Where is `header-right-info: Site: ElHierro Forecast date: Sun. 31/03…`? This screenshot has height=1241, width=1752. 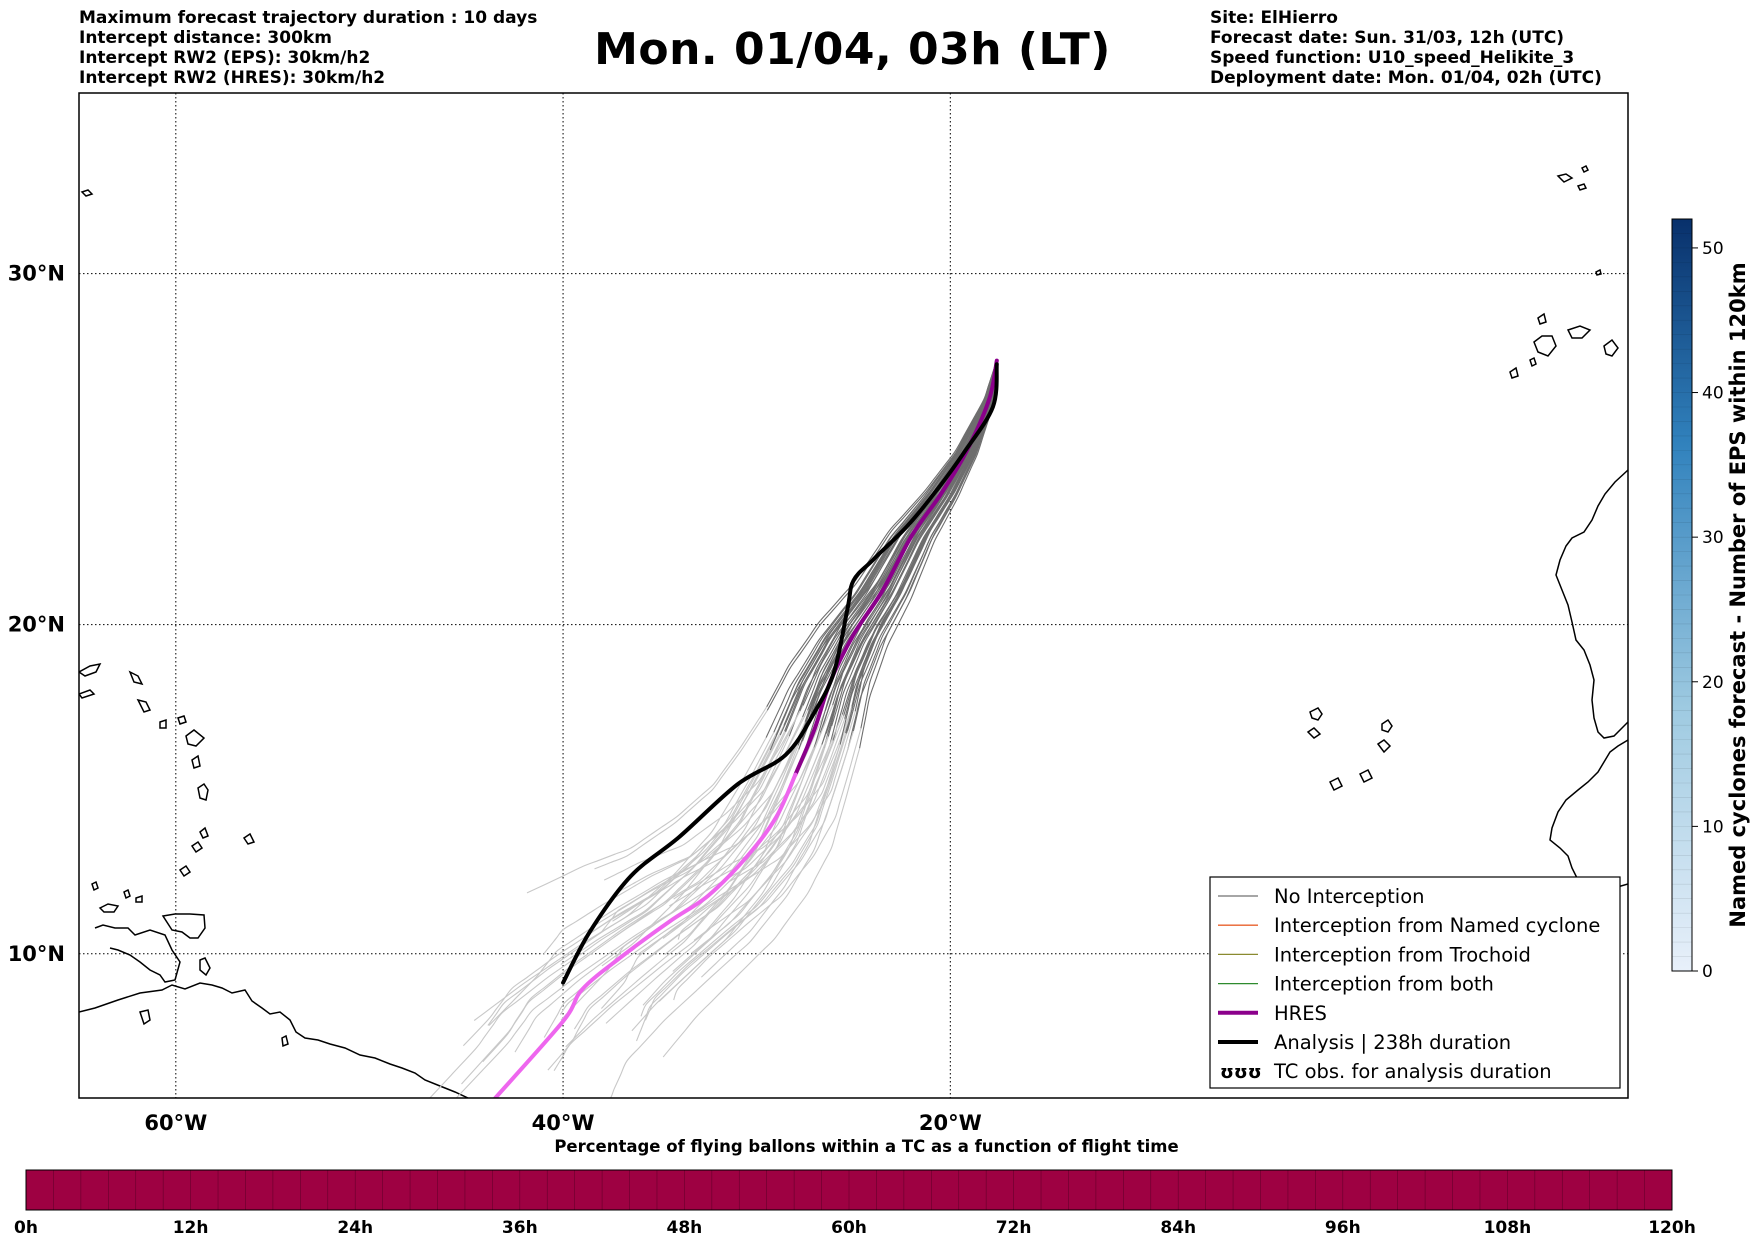 header-right-info: Site: ElHierro Forecast date: Sun. 31/03… is located at coordinates (1406, 48).